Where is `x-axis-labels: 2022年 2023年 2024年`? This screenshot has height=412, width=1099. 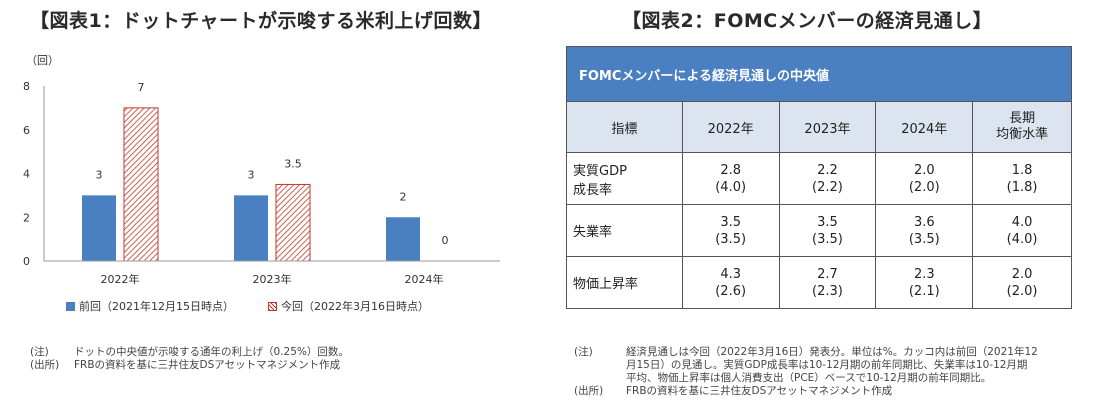
x-axis-labels: 2022年 2023年 2024年 is located at coordinates (272, 279).